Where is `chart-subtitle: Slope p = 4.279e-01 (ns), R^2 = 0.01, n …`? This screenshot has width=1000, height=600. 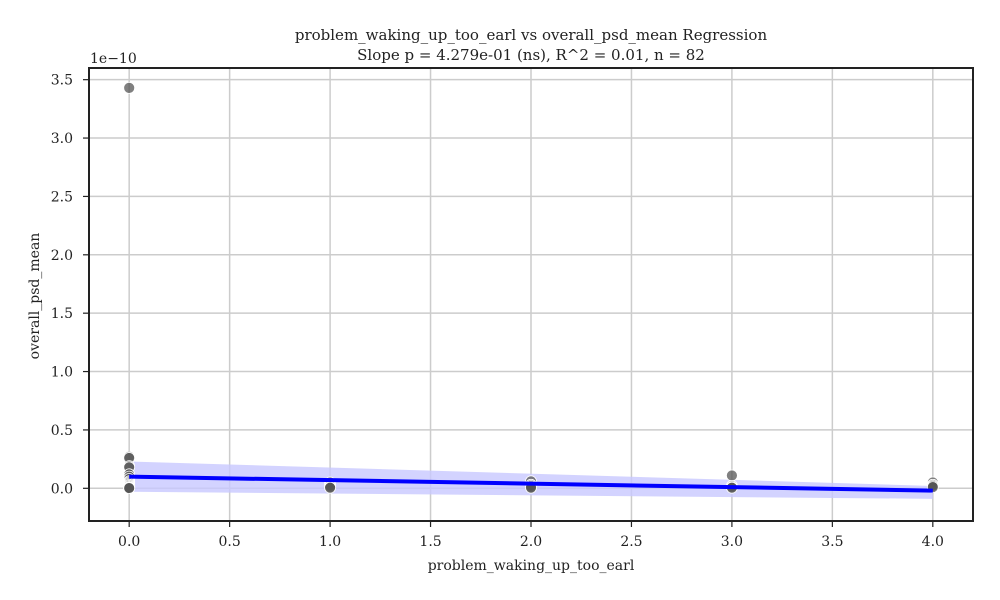 chart-subtitle: Slope p = 4.279e-01 (ns), R^2 = 0.01, n … is located at coordinates (531, 55).